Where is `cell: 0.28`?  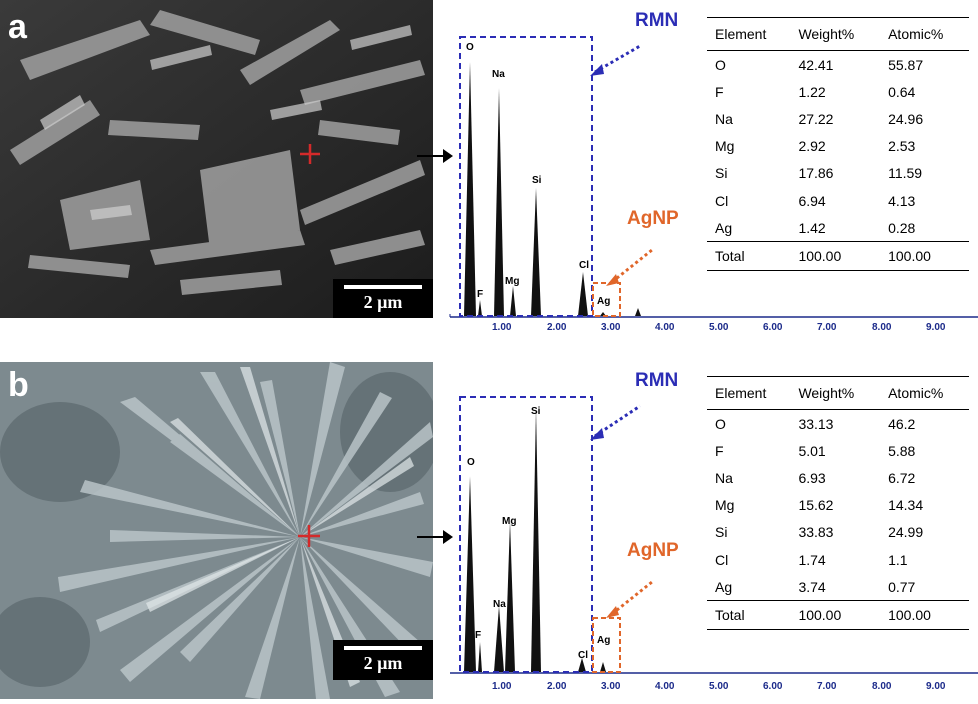 cell: 0.28 is located at coordinates (902, 227).